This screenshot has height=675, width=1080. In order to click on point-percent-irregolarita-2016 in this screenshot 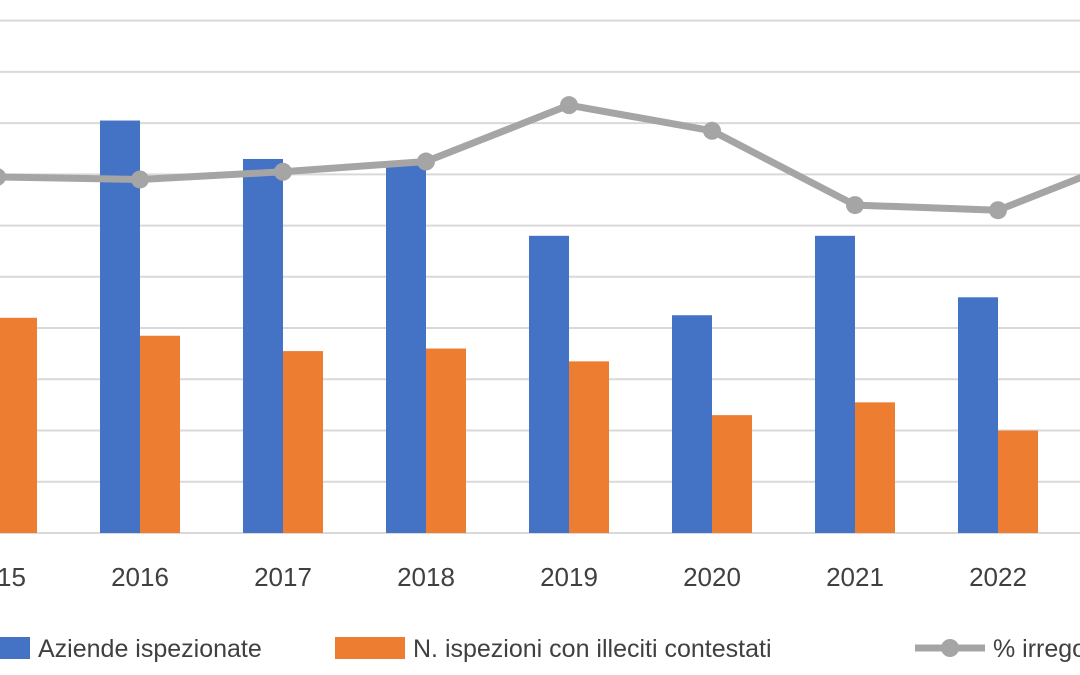, I will do `click(140, 179)`.